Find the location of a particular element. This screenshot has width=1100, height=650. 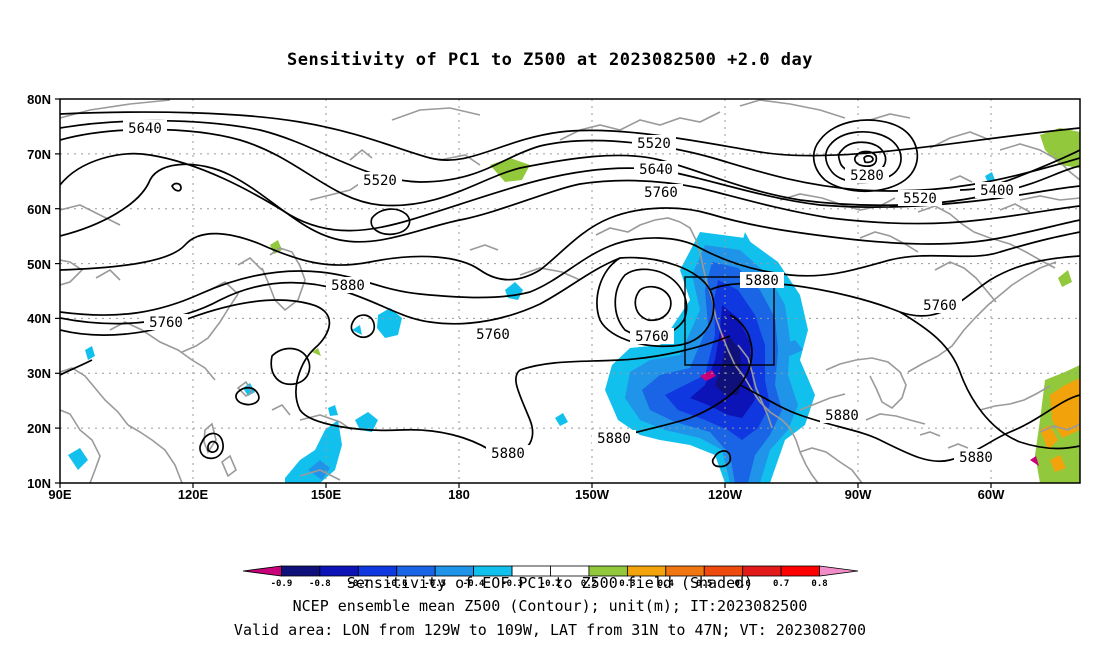

colorbar-tick-label: -0.7 is located at coordinates (358, 584).